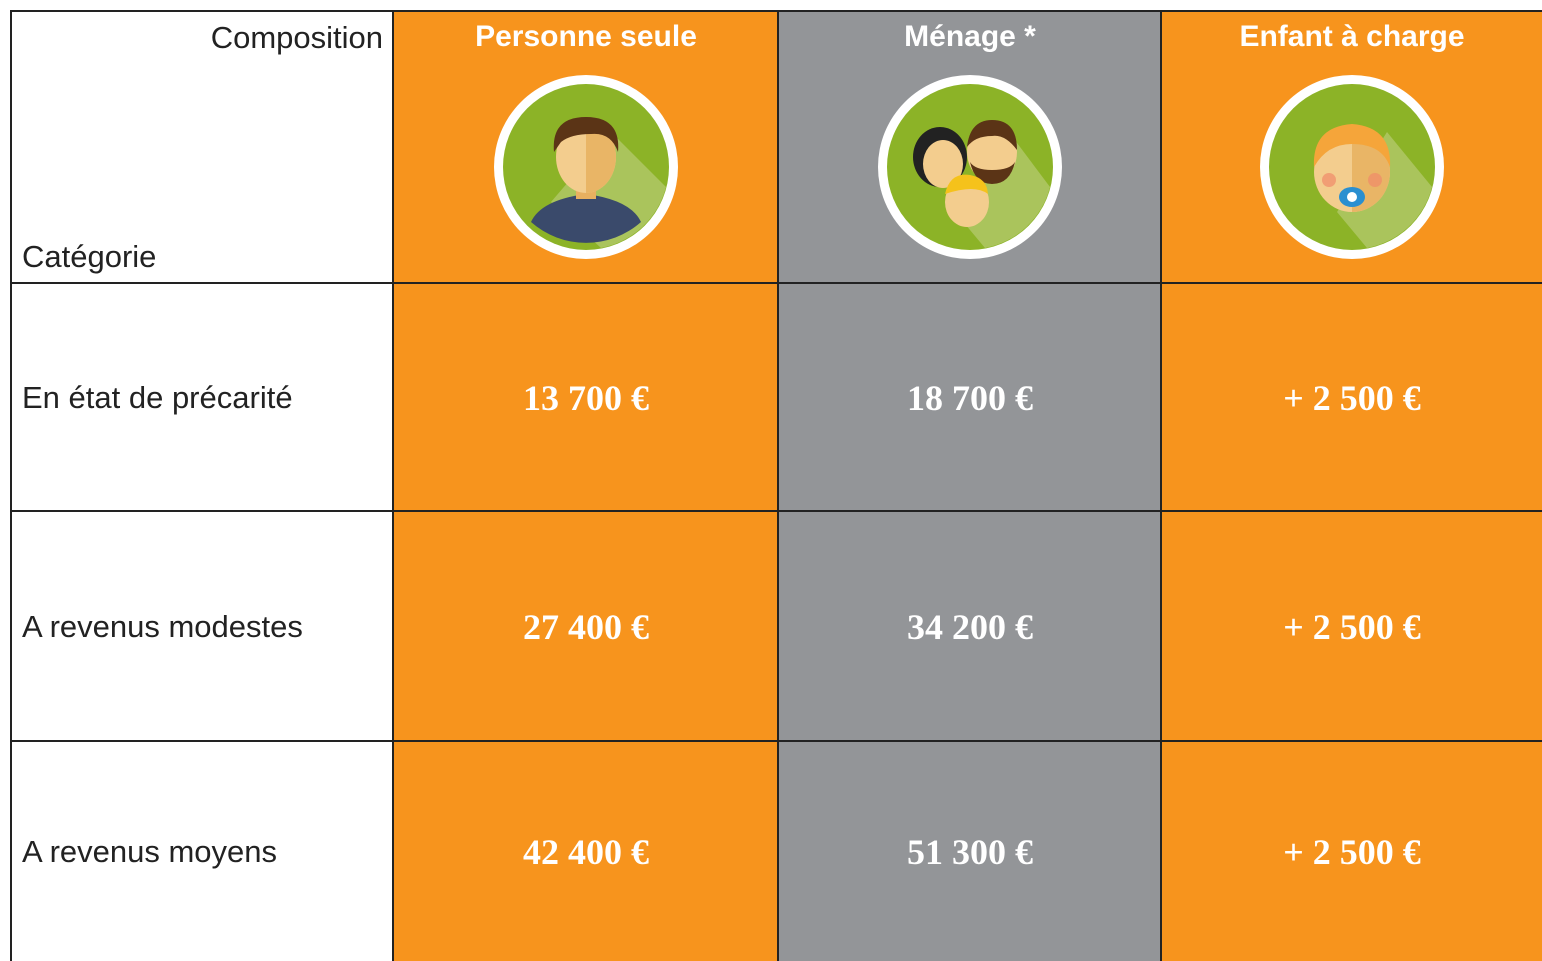  I want to click on row-label-cell: En état de précarité, so click(201, 396).